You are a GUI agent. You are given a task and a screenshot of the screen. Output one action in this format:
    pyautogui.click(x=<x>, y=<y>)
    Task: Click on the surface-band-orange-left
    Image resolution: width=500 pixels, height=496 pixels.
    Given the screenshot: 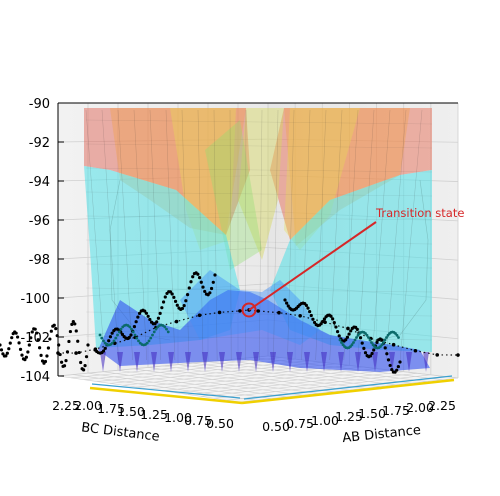 What is the action you would take?
    pyautogui.click(x=178, y=171)
    